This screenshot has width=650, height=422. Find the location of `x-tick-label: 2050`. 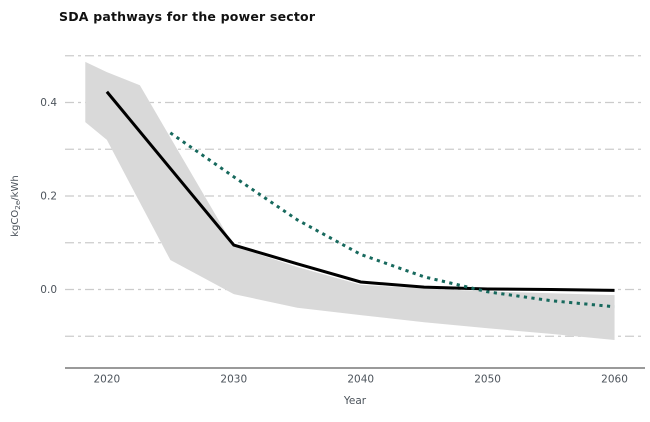

x-tick-label: 2050 is located at coordinates (487, 380).